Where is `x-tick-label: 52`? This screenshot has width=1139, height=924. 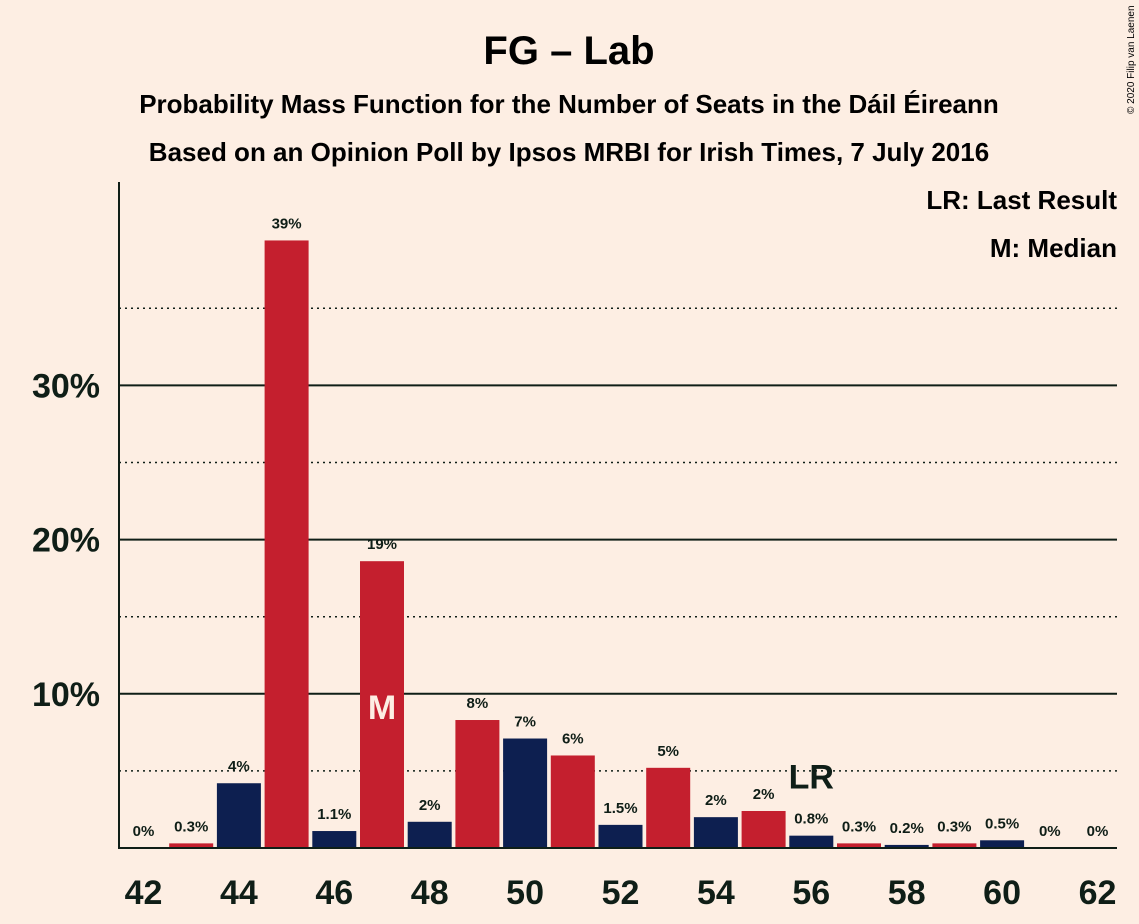
x-tick-label: 52 is located at coordinates (621, 893).